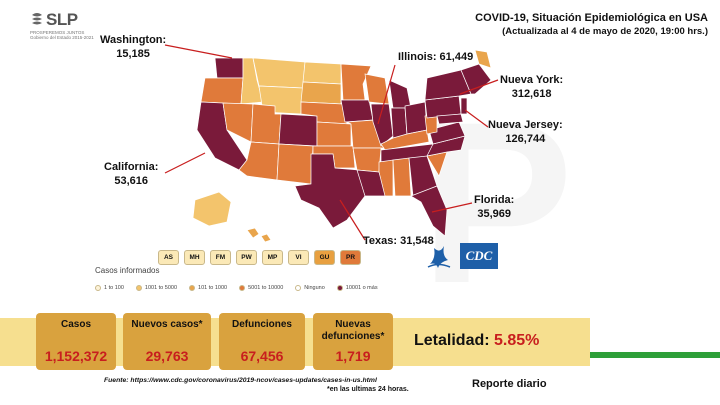  I want to click on logo-subtagline: Gobierno del Estado 2015-2021, so click(62, 38).